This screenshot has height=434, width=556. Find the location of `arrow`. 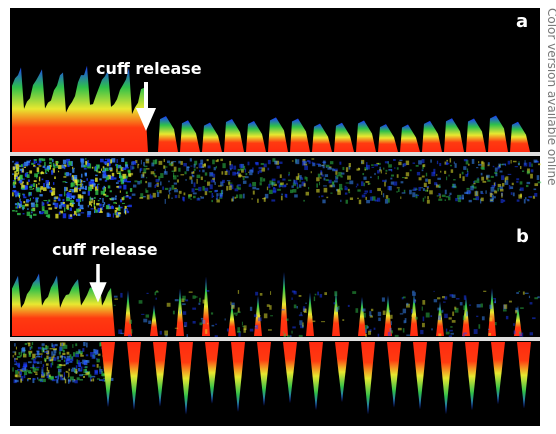

arrow is located at coordinates (146, 106).